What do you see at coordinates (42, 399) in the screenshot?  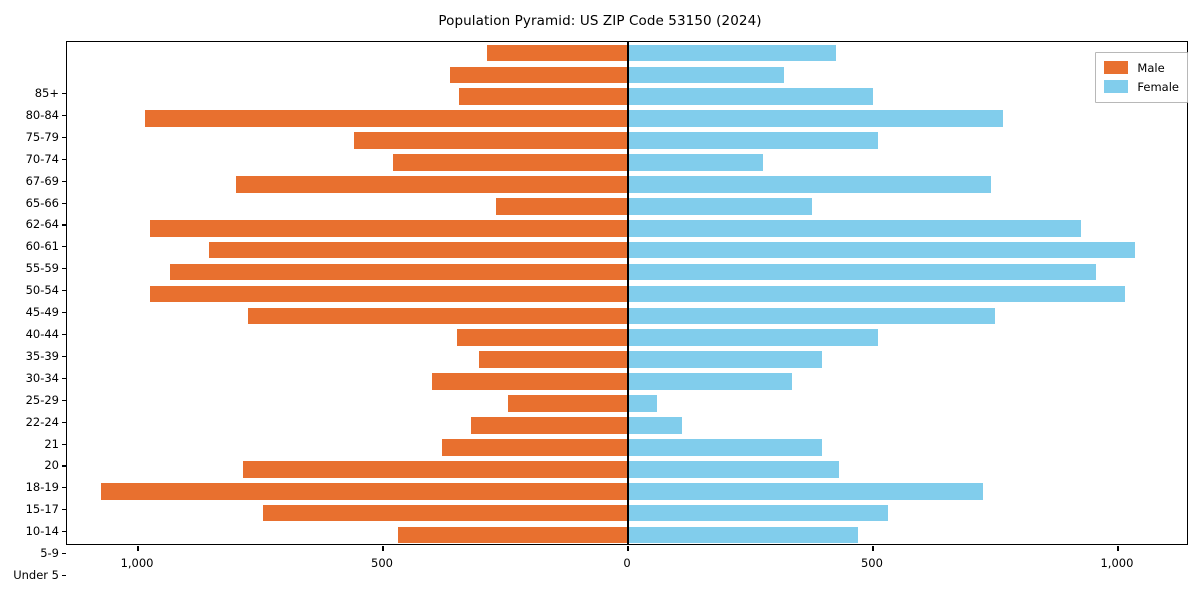 I see `y-axis-label: 25-29` at bounding box center [42, 399].